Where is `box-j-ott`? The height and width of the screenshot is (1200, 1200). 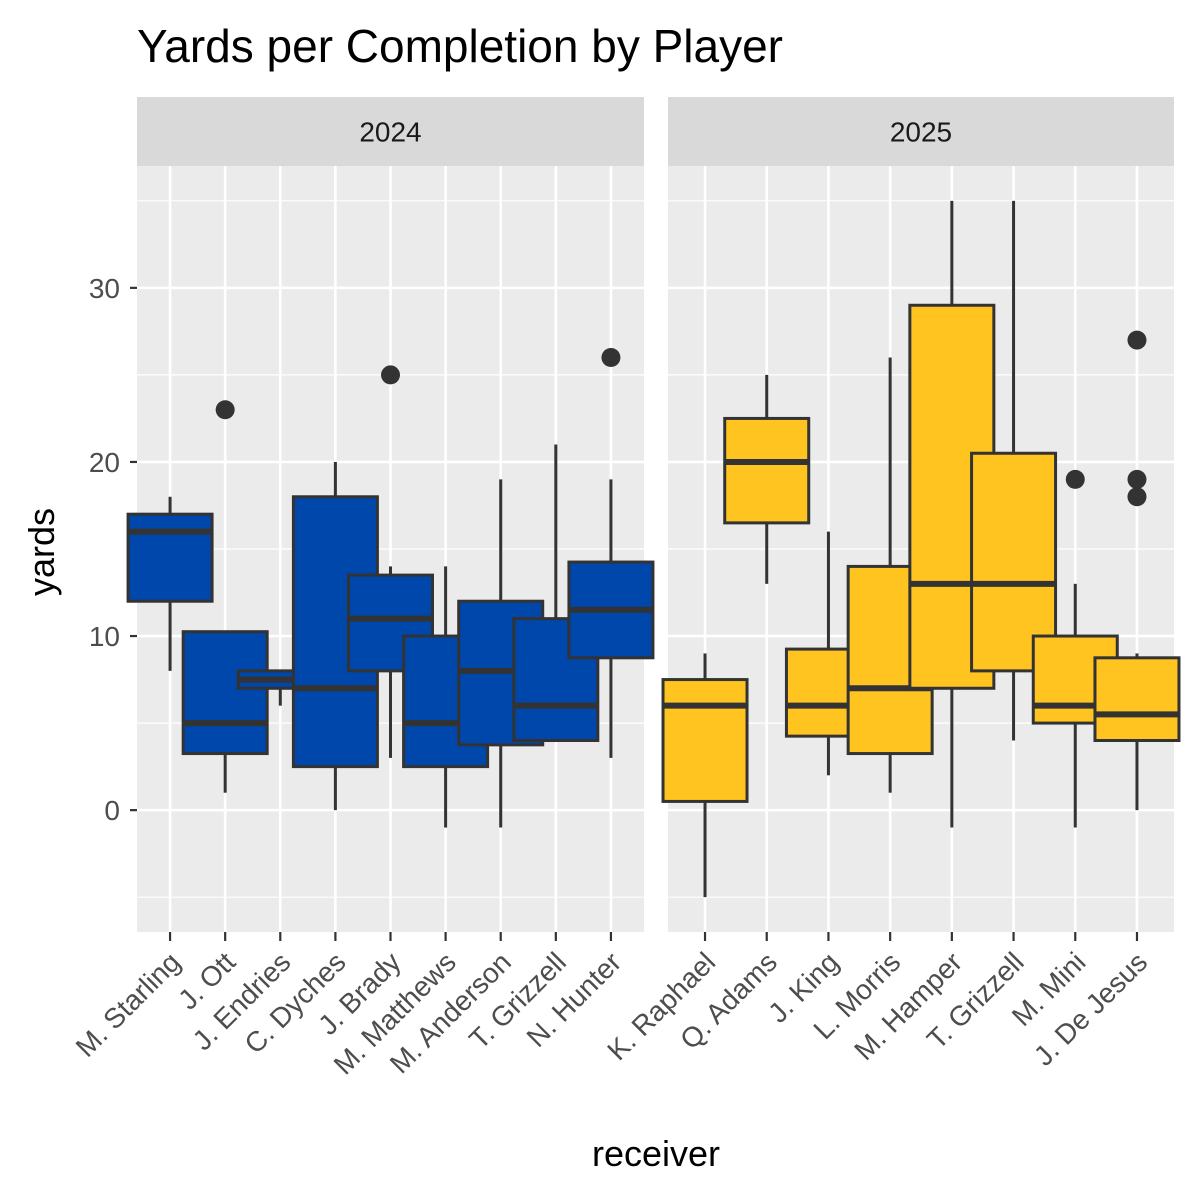 box-j-ott is located at coordinates (225, 596).